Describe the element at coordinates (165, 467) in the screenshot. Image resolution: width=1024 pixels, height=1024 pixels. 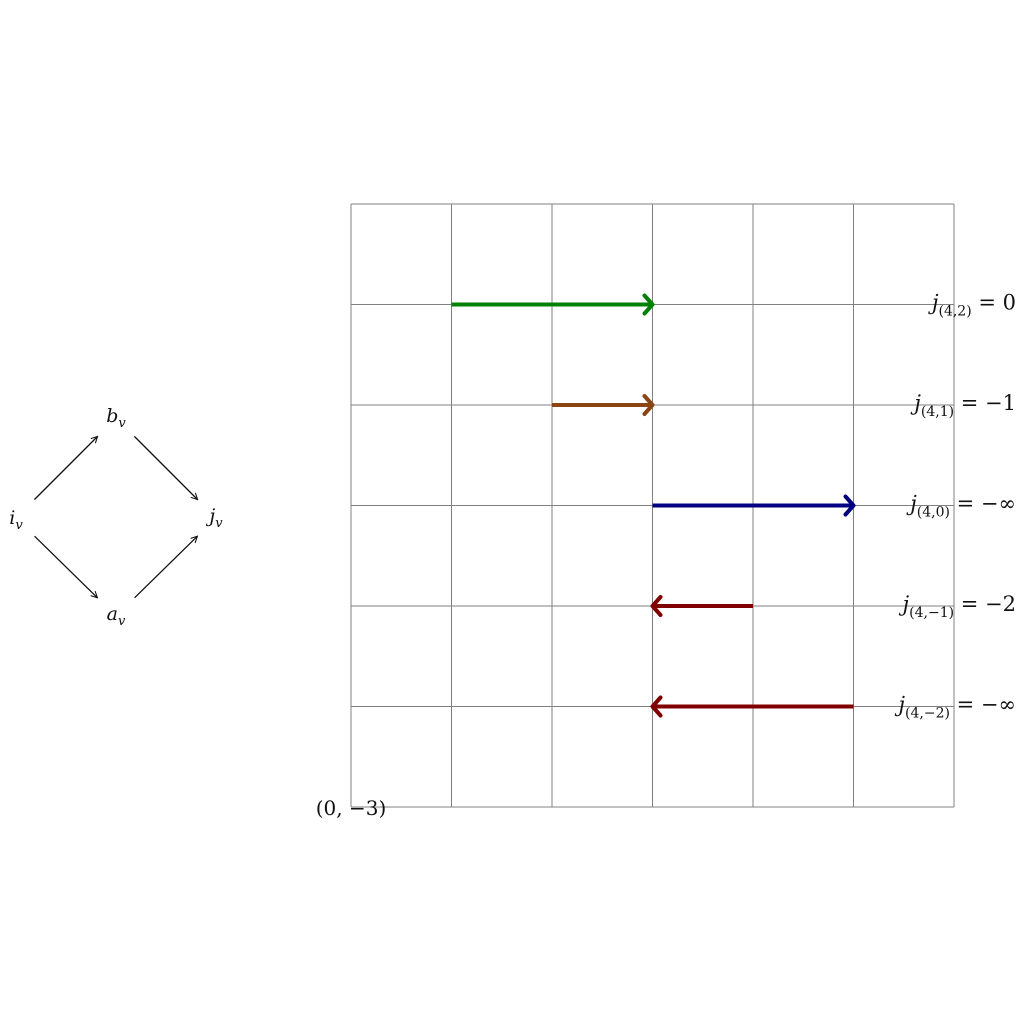
I see `diamond-edge-b-j` at that location.